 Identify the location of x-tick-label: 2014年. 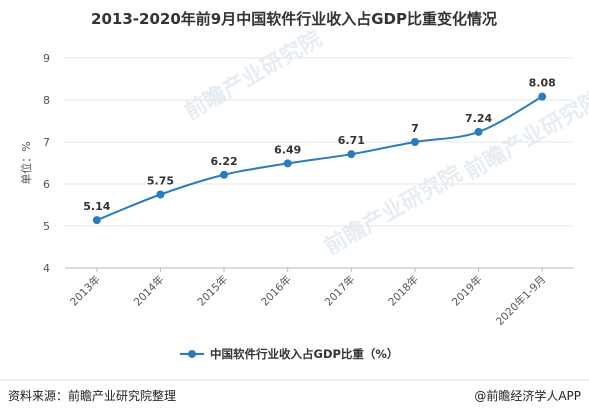
(149, 291).